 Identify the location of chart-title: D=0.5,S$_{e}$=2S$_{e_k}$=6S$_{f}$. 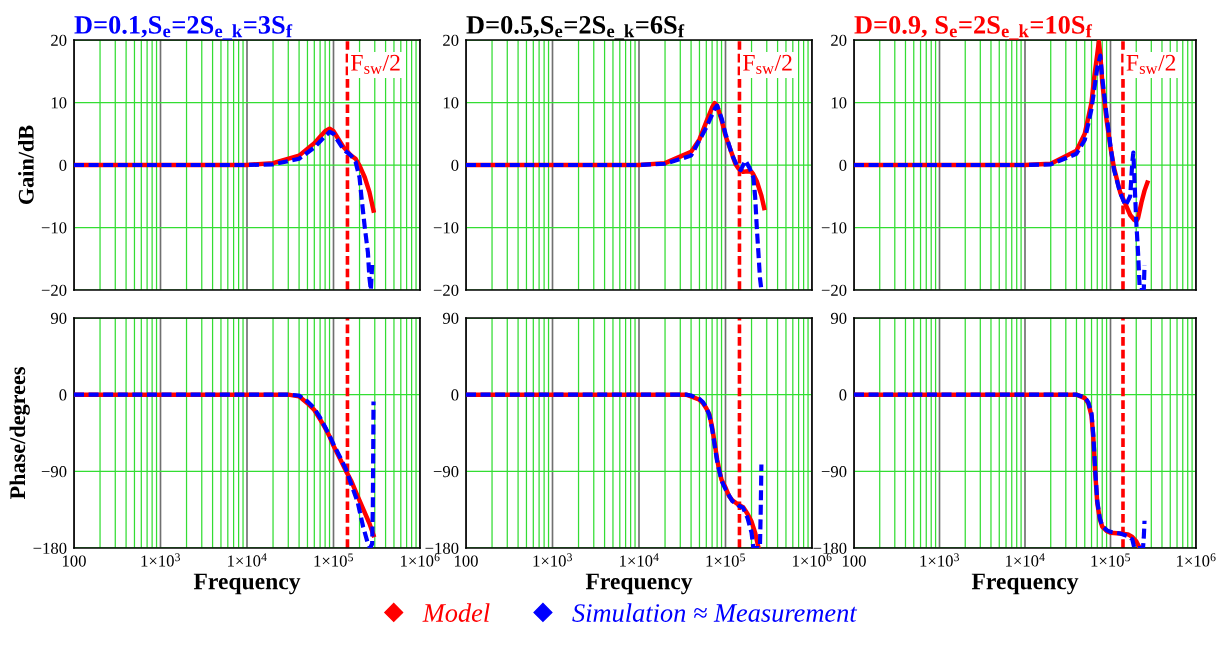
(575, 27).